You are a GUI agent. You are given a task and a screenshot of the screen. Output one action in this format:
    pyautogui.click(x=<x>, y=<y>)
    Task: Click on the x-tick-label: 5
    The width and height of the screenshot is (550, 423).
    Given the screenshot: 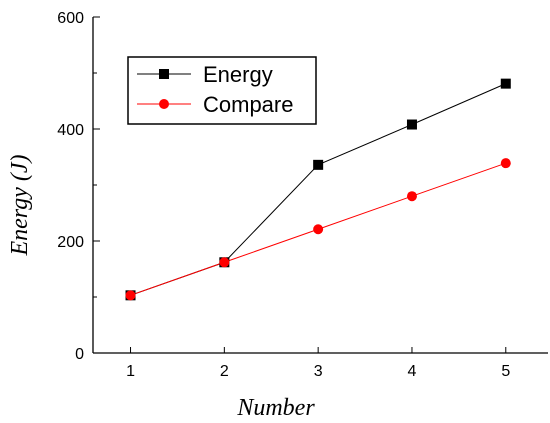 What is the action you would take?
    pyautogui.click(x=505, y=371)
    